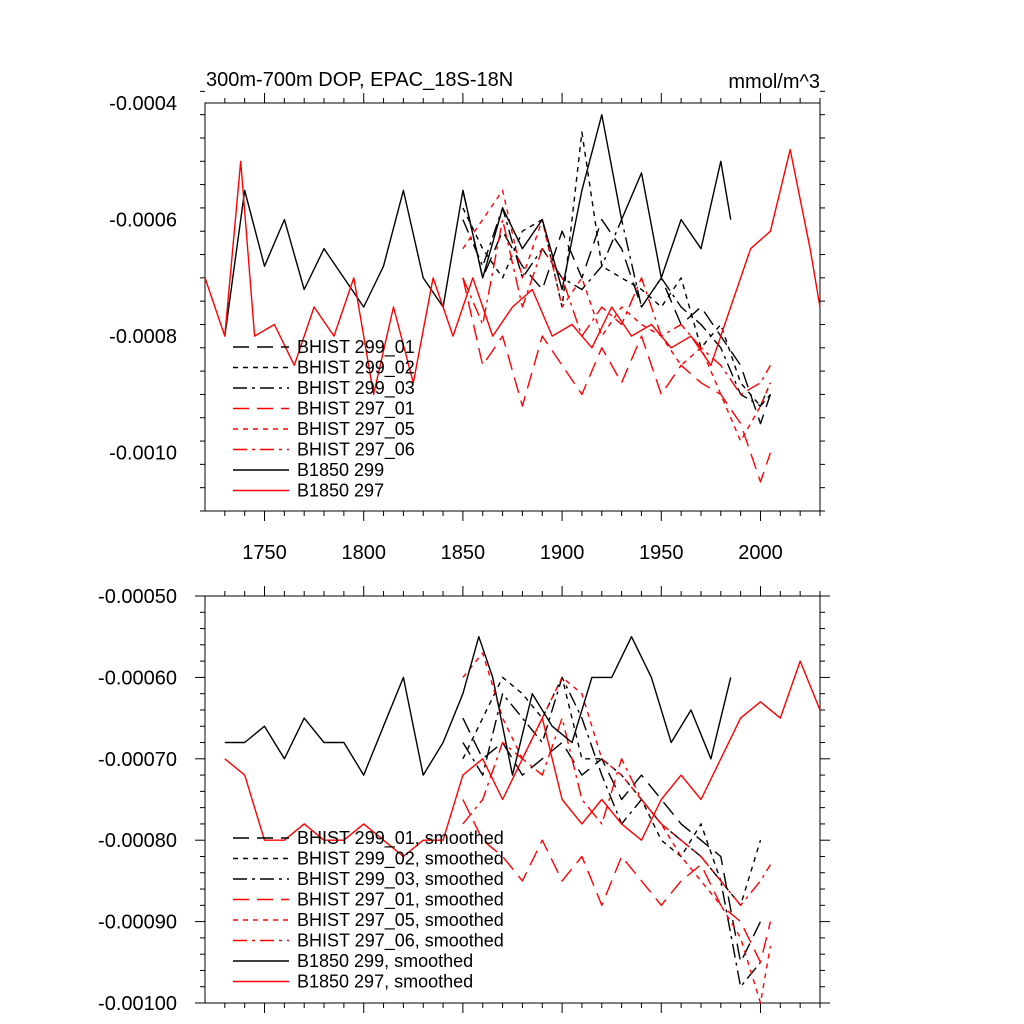 This screenshot has width=1024, height=1024. Describe the element at coordinates (356, 368) in the screenshot. I see `legend-label: BHIST 299_02` at that location.